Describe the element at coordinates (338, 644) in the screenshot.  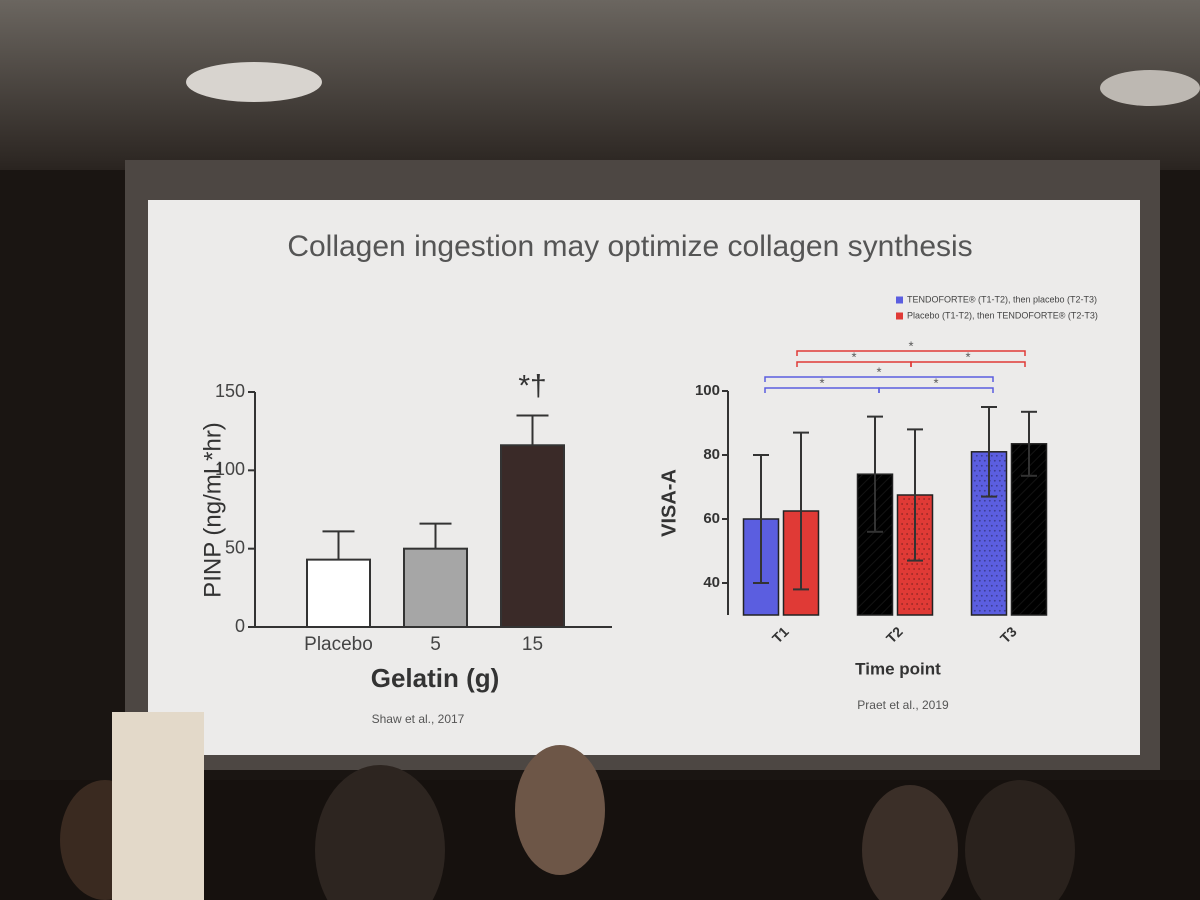
I see `x-tick-label: Placebo` at that location.